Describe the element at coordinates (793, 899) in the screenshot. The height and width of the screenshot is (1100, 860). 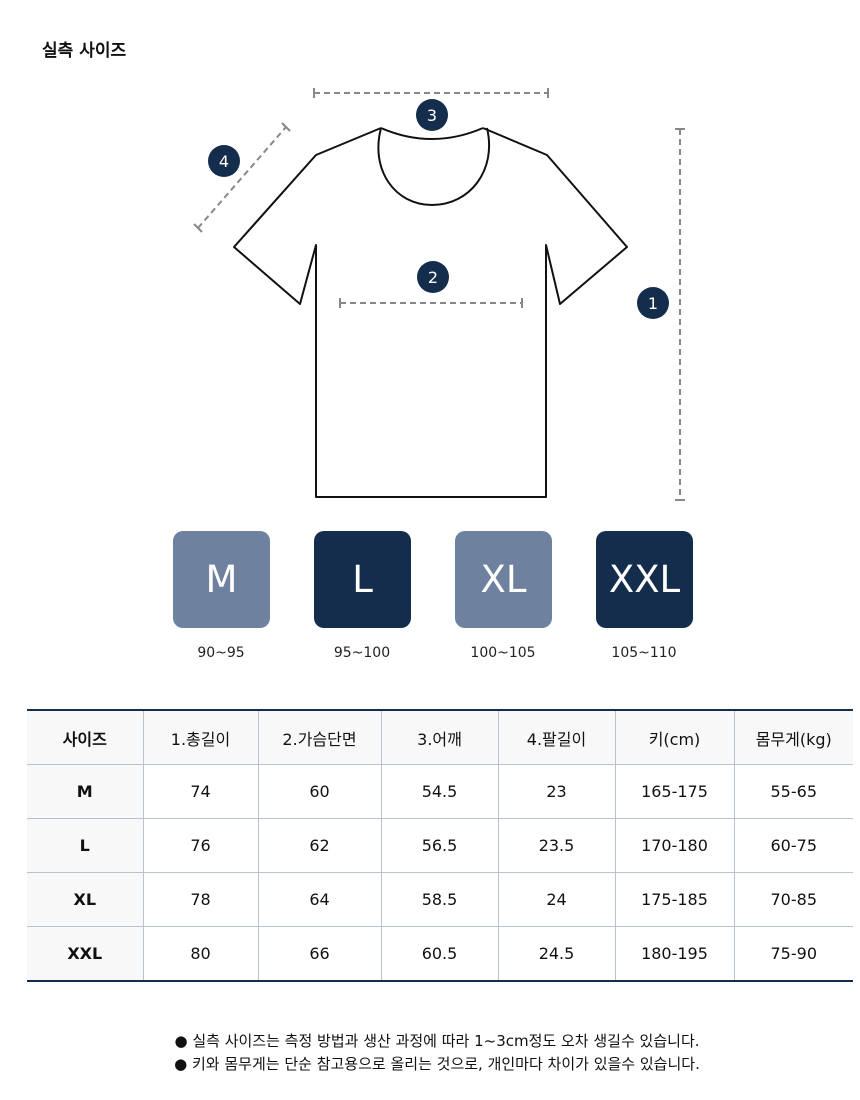
I see `table-cell: 70-85` at that location.